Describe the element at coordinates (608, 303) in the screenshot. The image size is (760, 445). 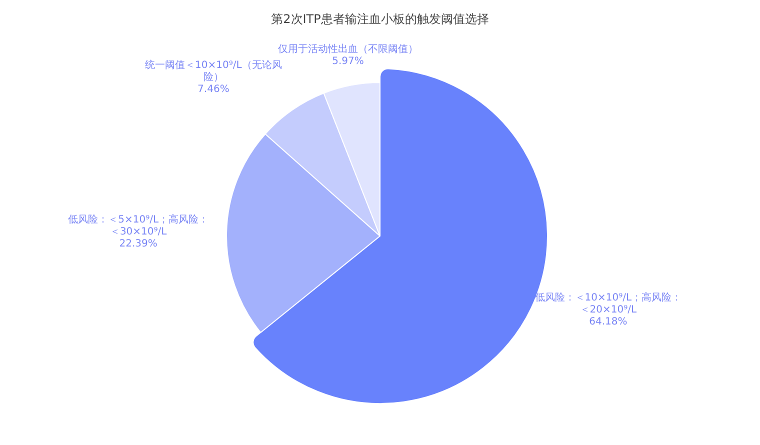
I see `slice-label: 低风险：＜10×10⁹/L；高风险：＜20×10⁹/L` at that location.